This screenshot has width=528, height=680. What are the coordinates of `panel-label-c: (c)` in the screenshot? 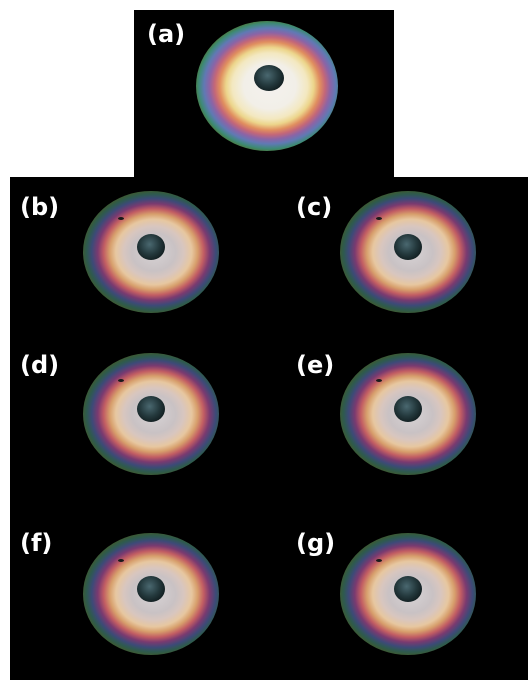 It's located at (314, 207).